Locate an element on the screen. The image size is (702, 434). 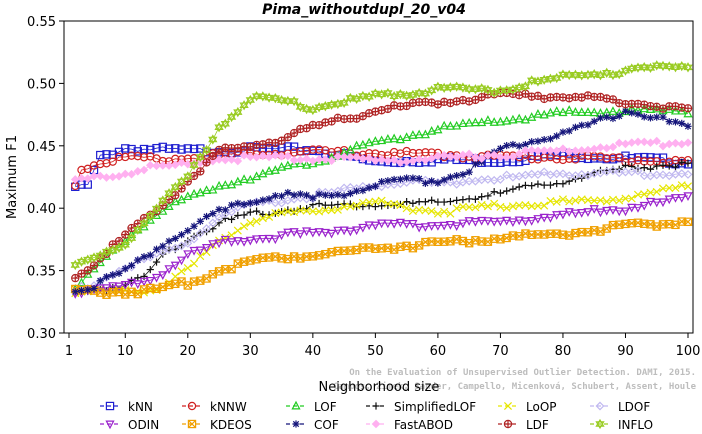
chart-title: Pima_withoutdupl_20_v04 is located at coordinates (364, 10).